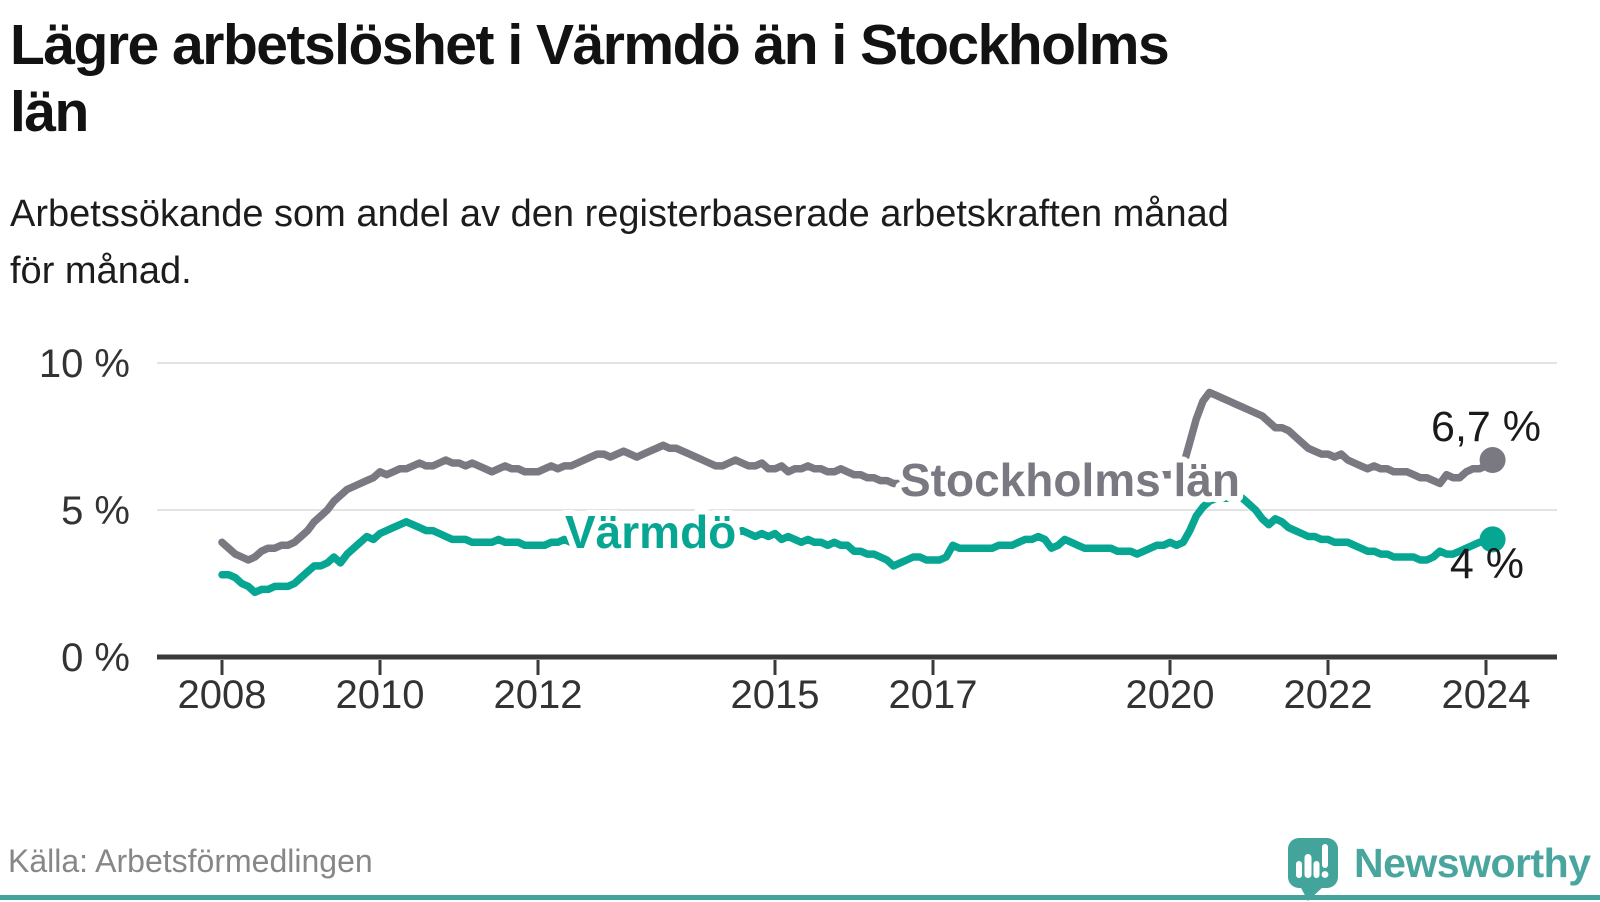  I want to click on chart-title-line-2: län, so click(49, 112).